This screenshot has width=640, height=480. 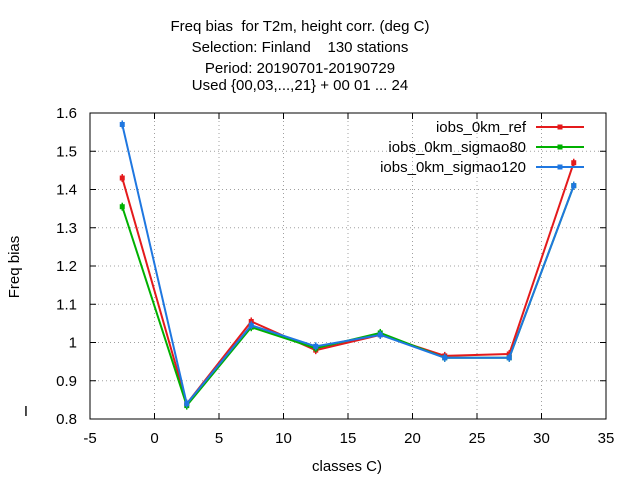 What do you see at coordinates (89, 438) in the screenshot?
I see `x-tick-label: -5` at bounding box center [89, 438].